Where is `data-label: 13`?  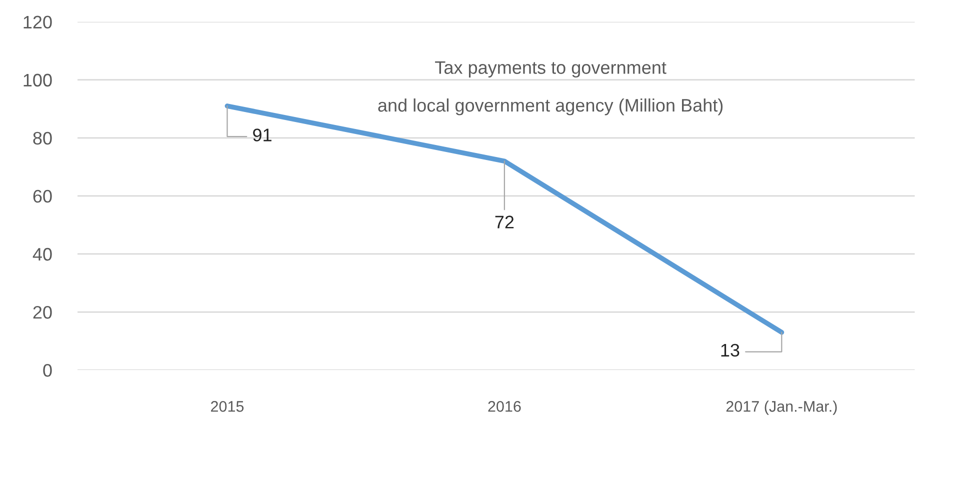
data-label: 13 is located at coordinates (730, 350).